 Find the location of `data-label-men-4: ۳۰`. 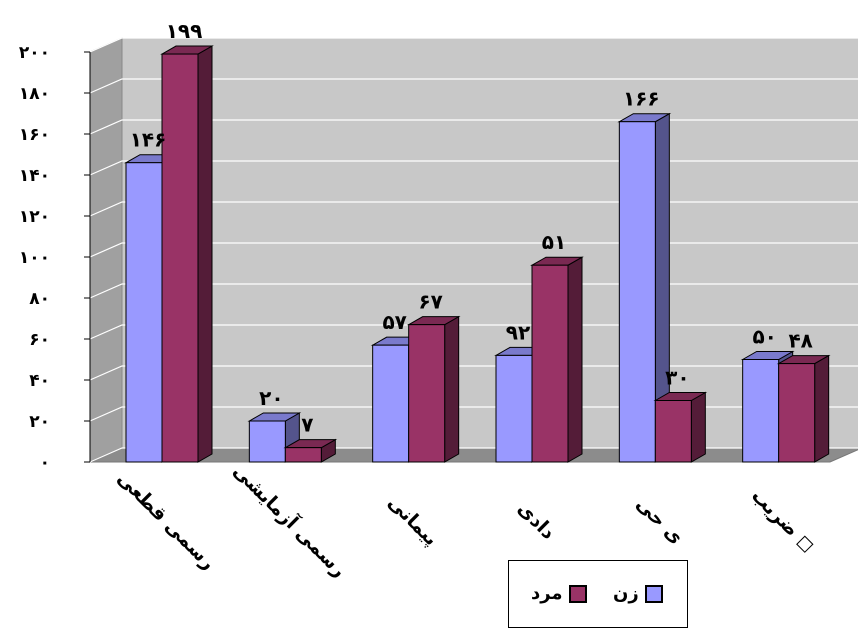

data-label-men-4: ۳۰ is located at coordinates (677, 378).